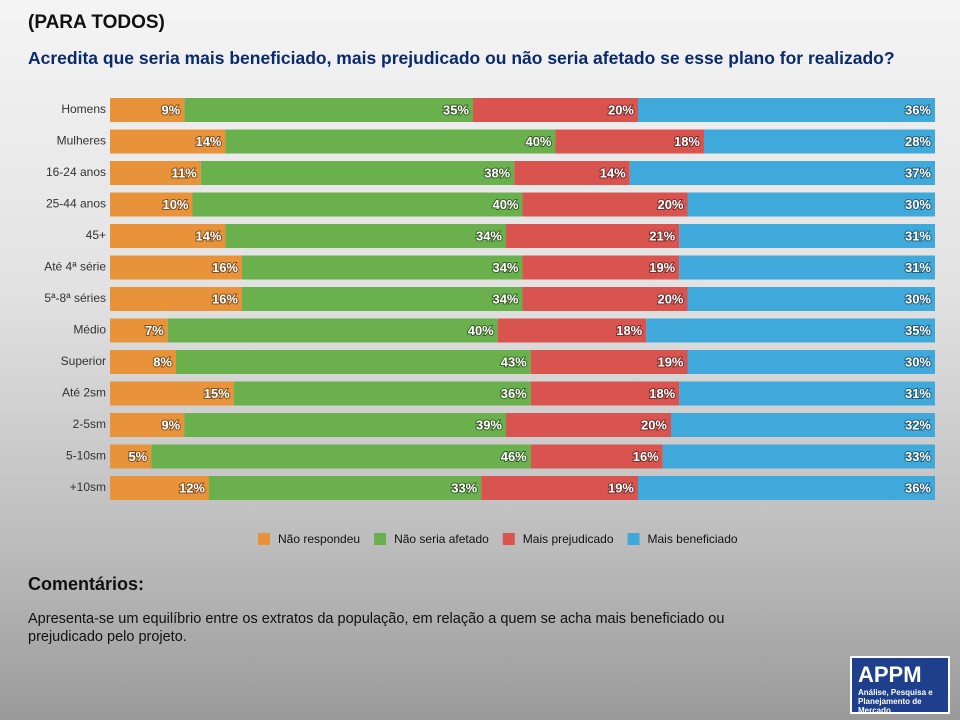 This screenshot has width=960, height=720. What do you see at coordinates (918, 141) in the screenshot?
I see `value-label: 28%` at bounding box center [918, 141].